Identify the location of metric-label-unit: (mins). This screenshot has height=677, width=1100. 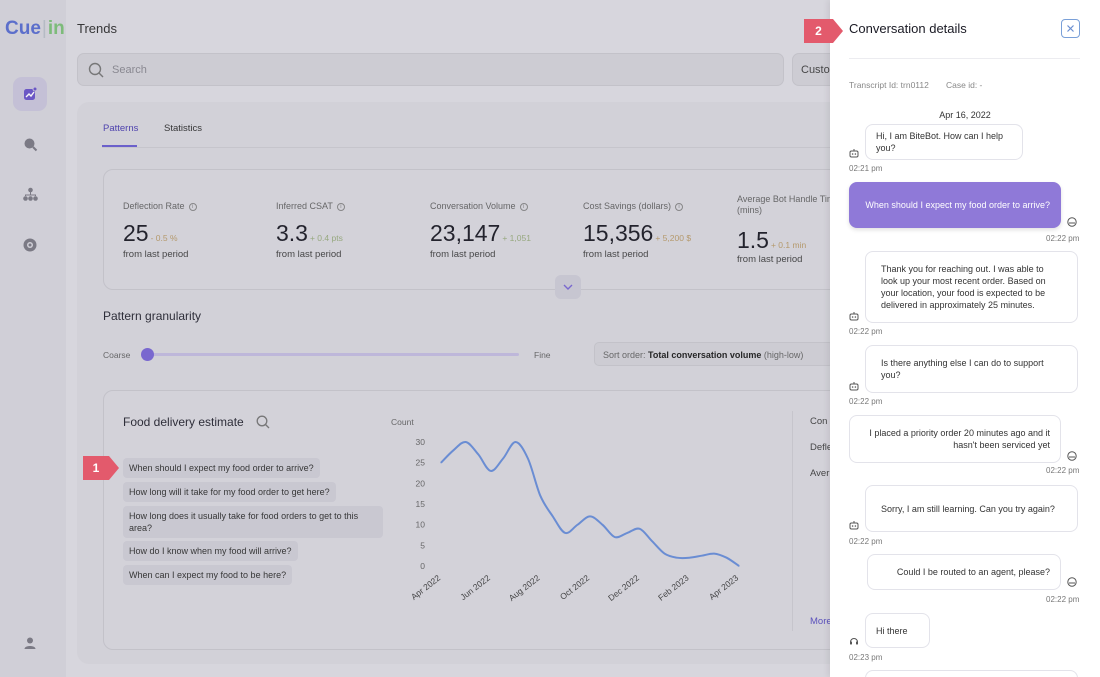
(749, 210).